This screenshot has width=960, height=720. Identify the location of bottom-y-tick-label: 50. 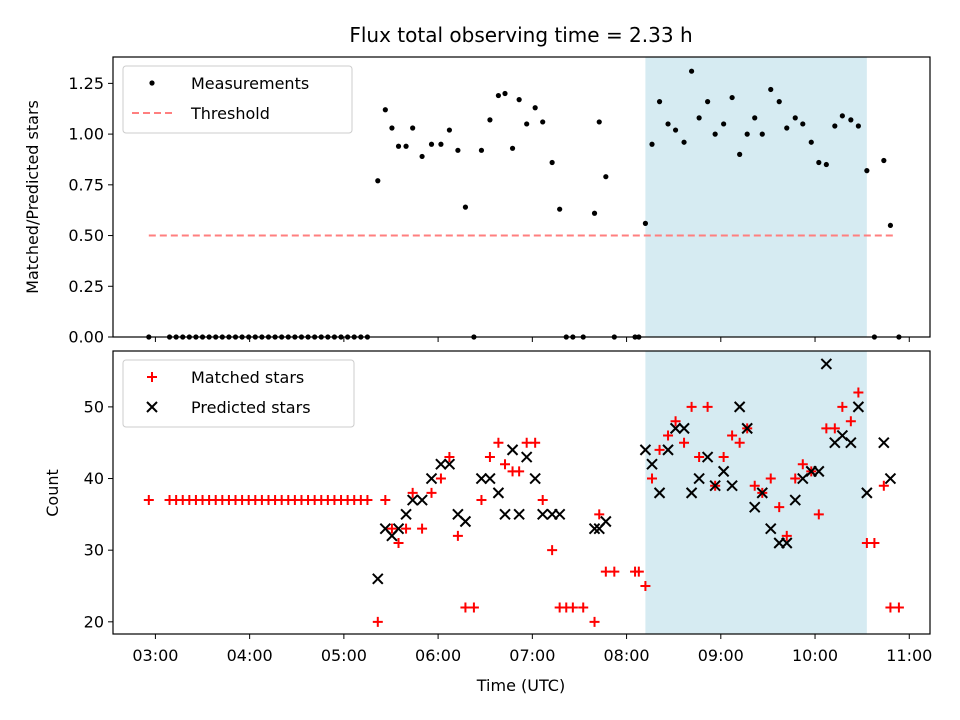
(94, 406).